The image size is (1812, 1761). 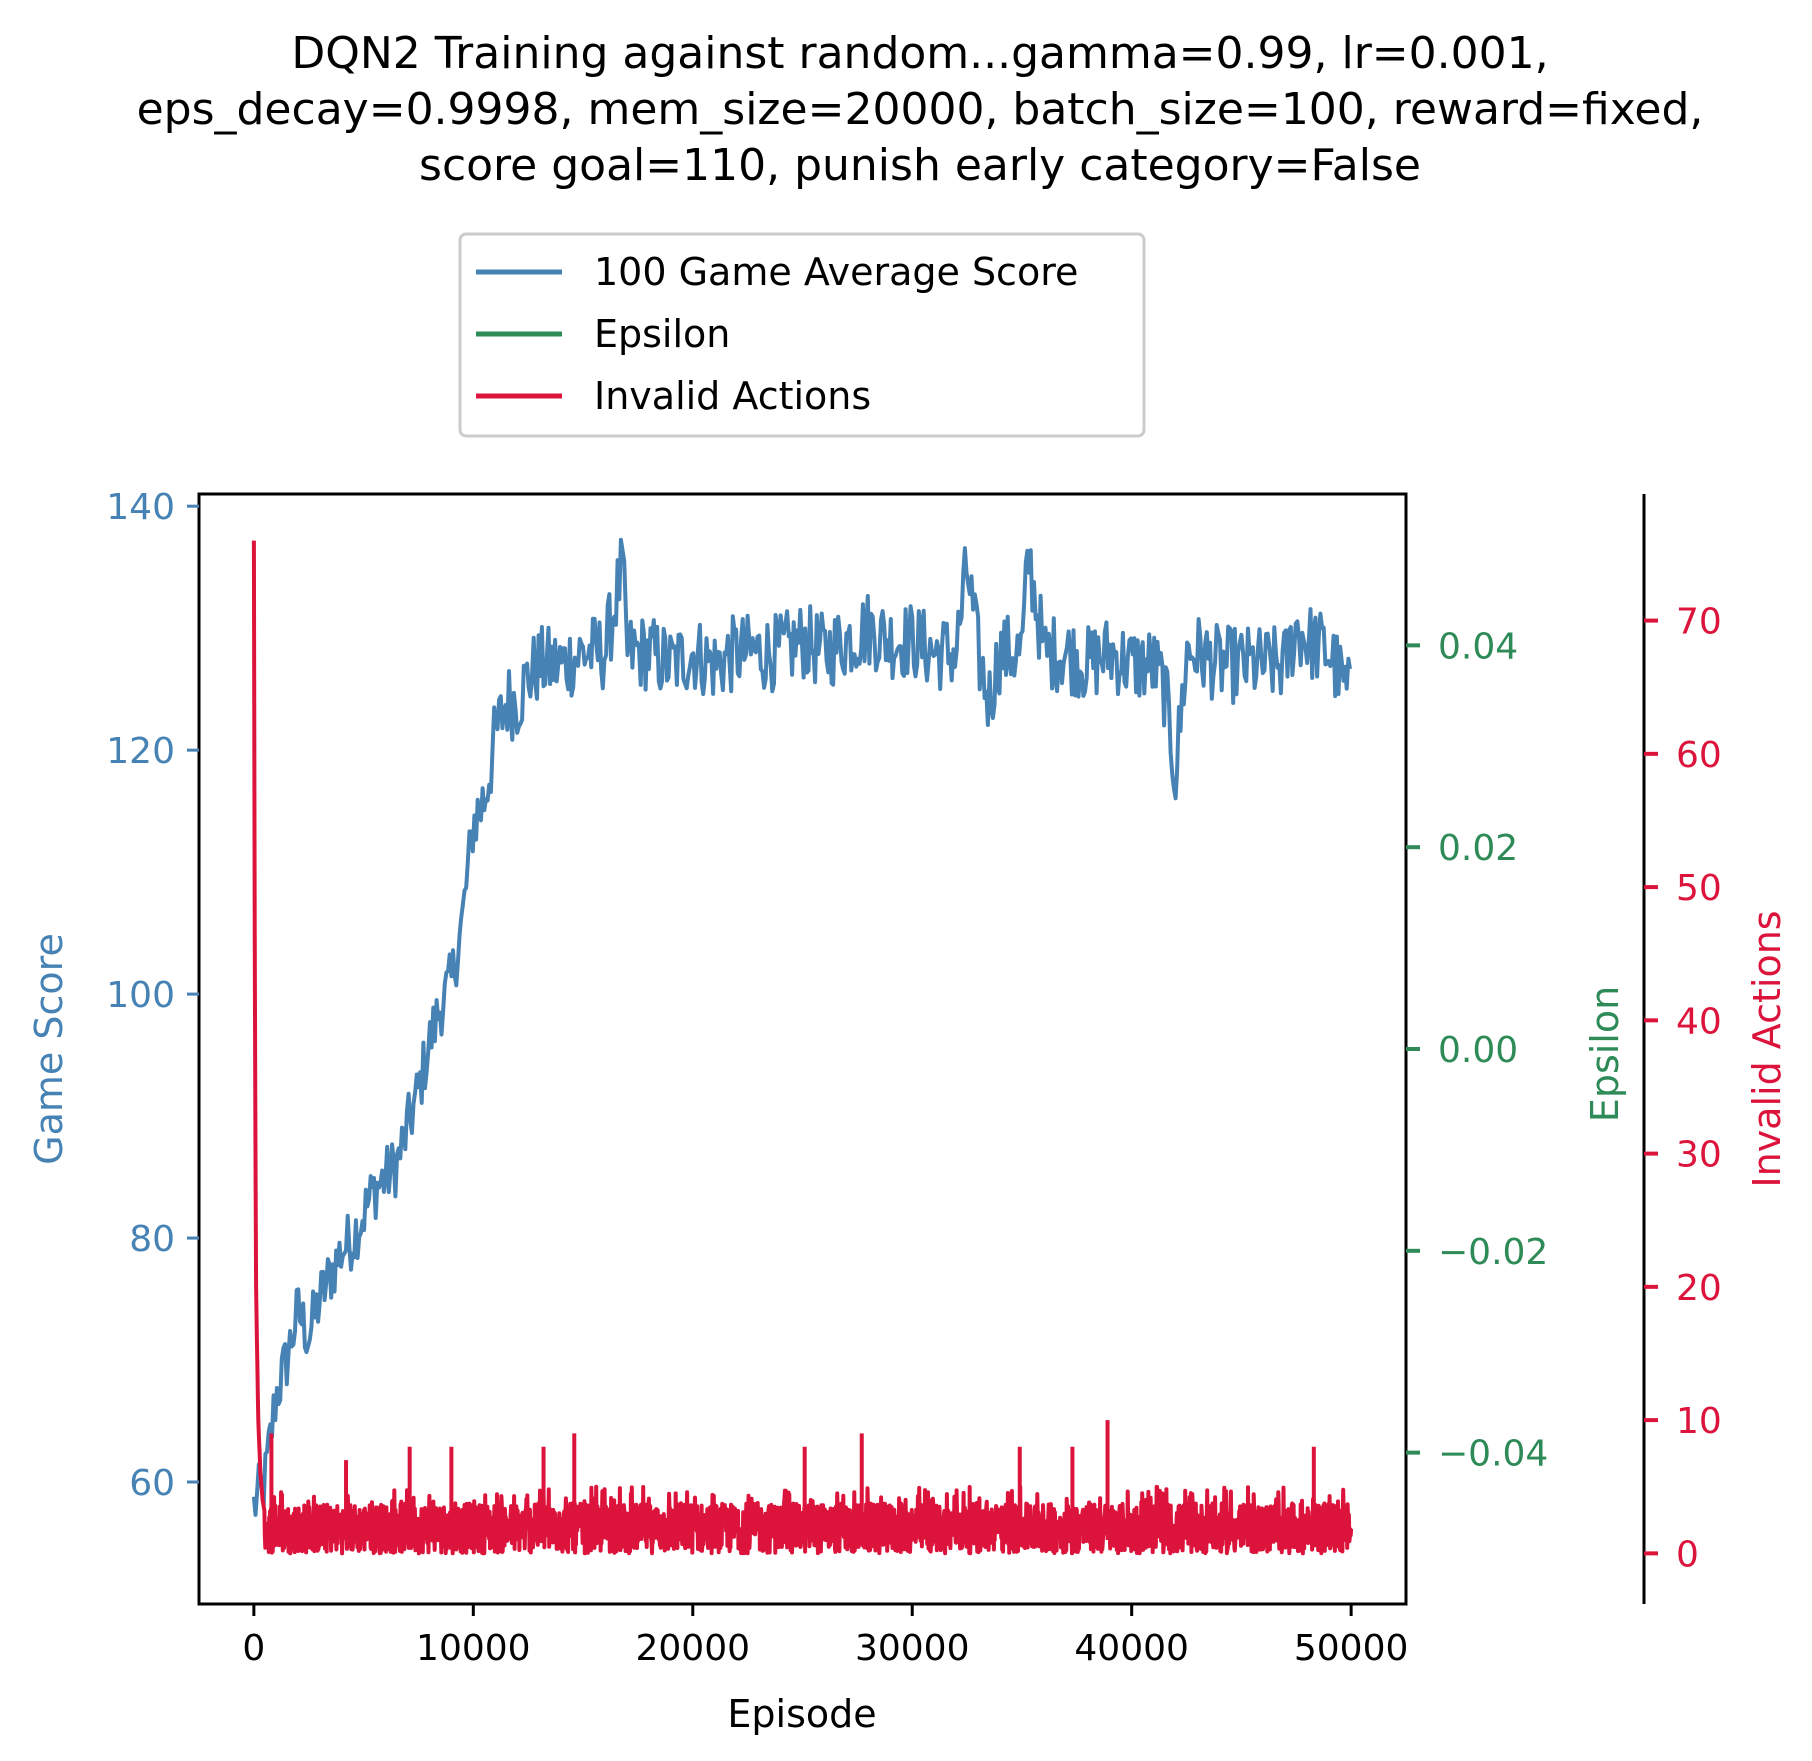 What do you see at coordinates (801, 1714) in the screenshot?
I see `x-axis-label: Episode` at bounding box center [801, 1714].